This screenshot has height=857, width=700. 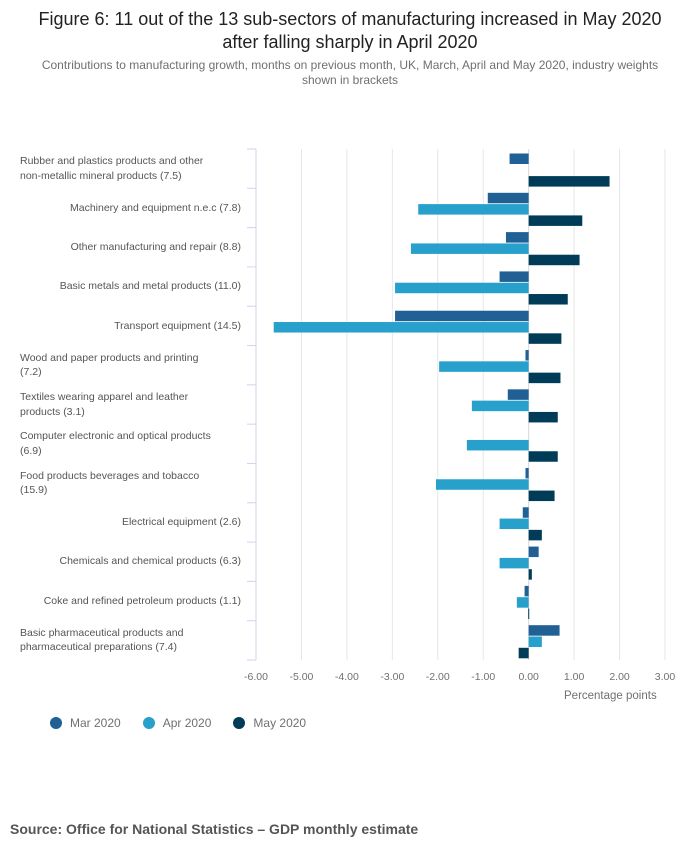 What do you see at coordinates (665, 677) in the screenshot?
I see `x-tick-label: 3.00` at bounding box center [665, 677].